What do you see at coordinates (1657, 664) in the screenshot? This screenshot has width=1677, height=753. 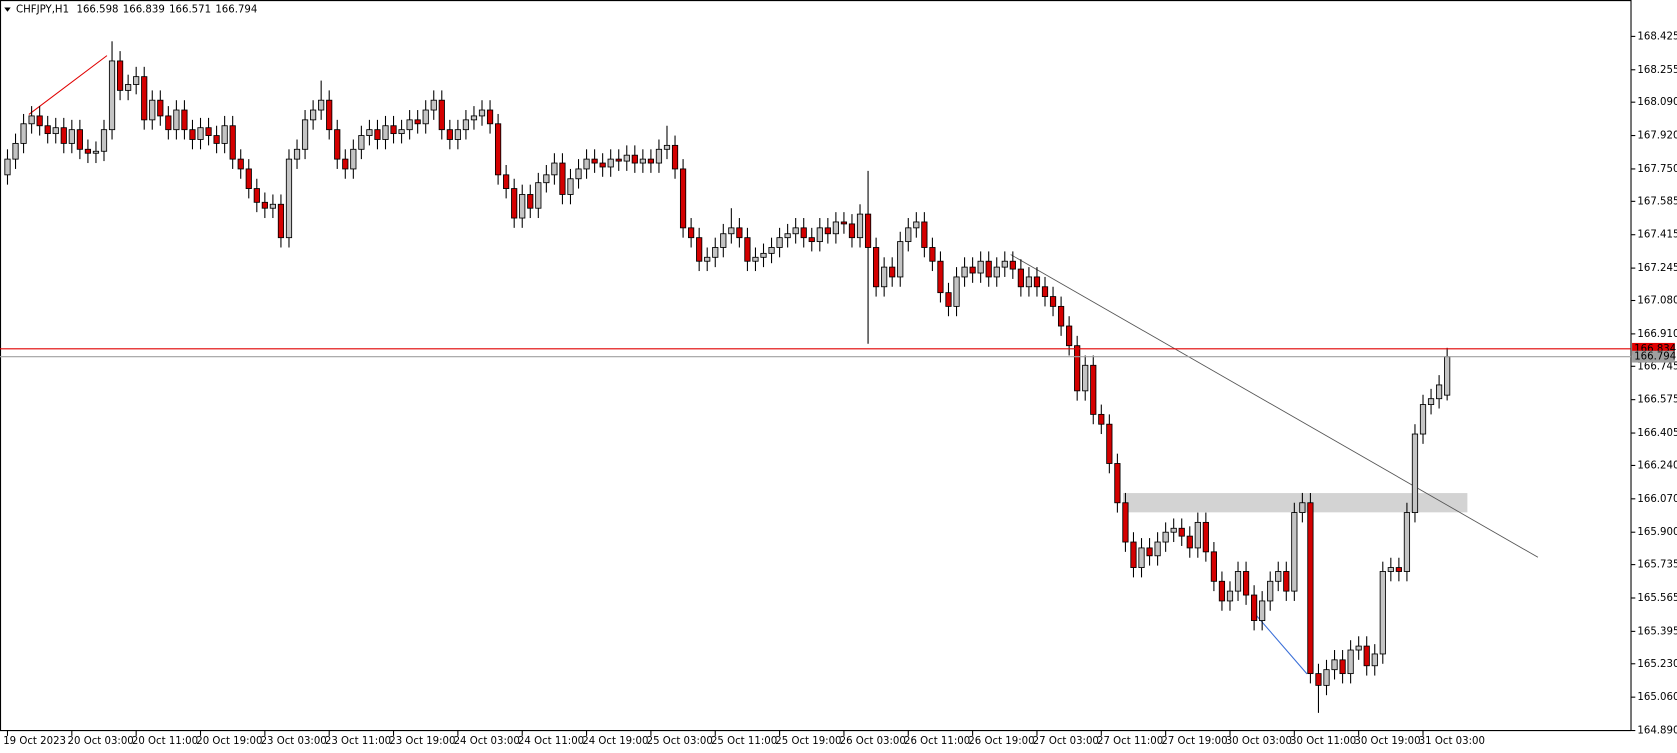 I see `y-tick-label: 165.230` at bounding box center [1657, 664].